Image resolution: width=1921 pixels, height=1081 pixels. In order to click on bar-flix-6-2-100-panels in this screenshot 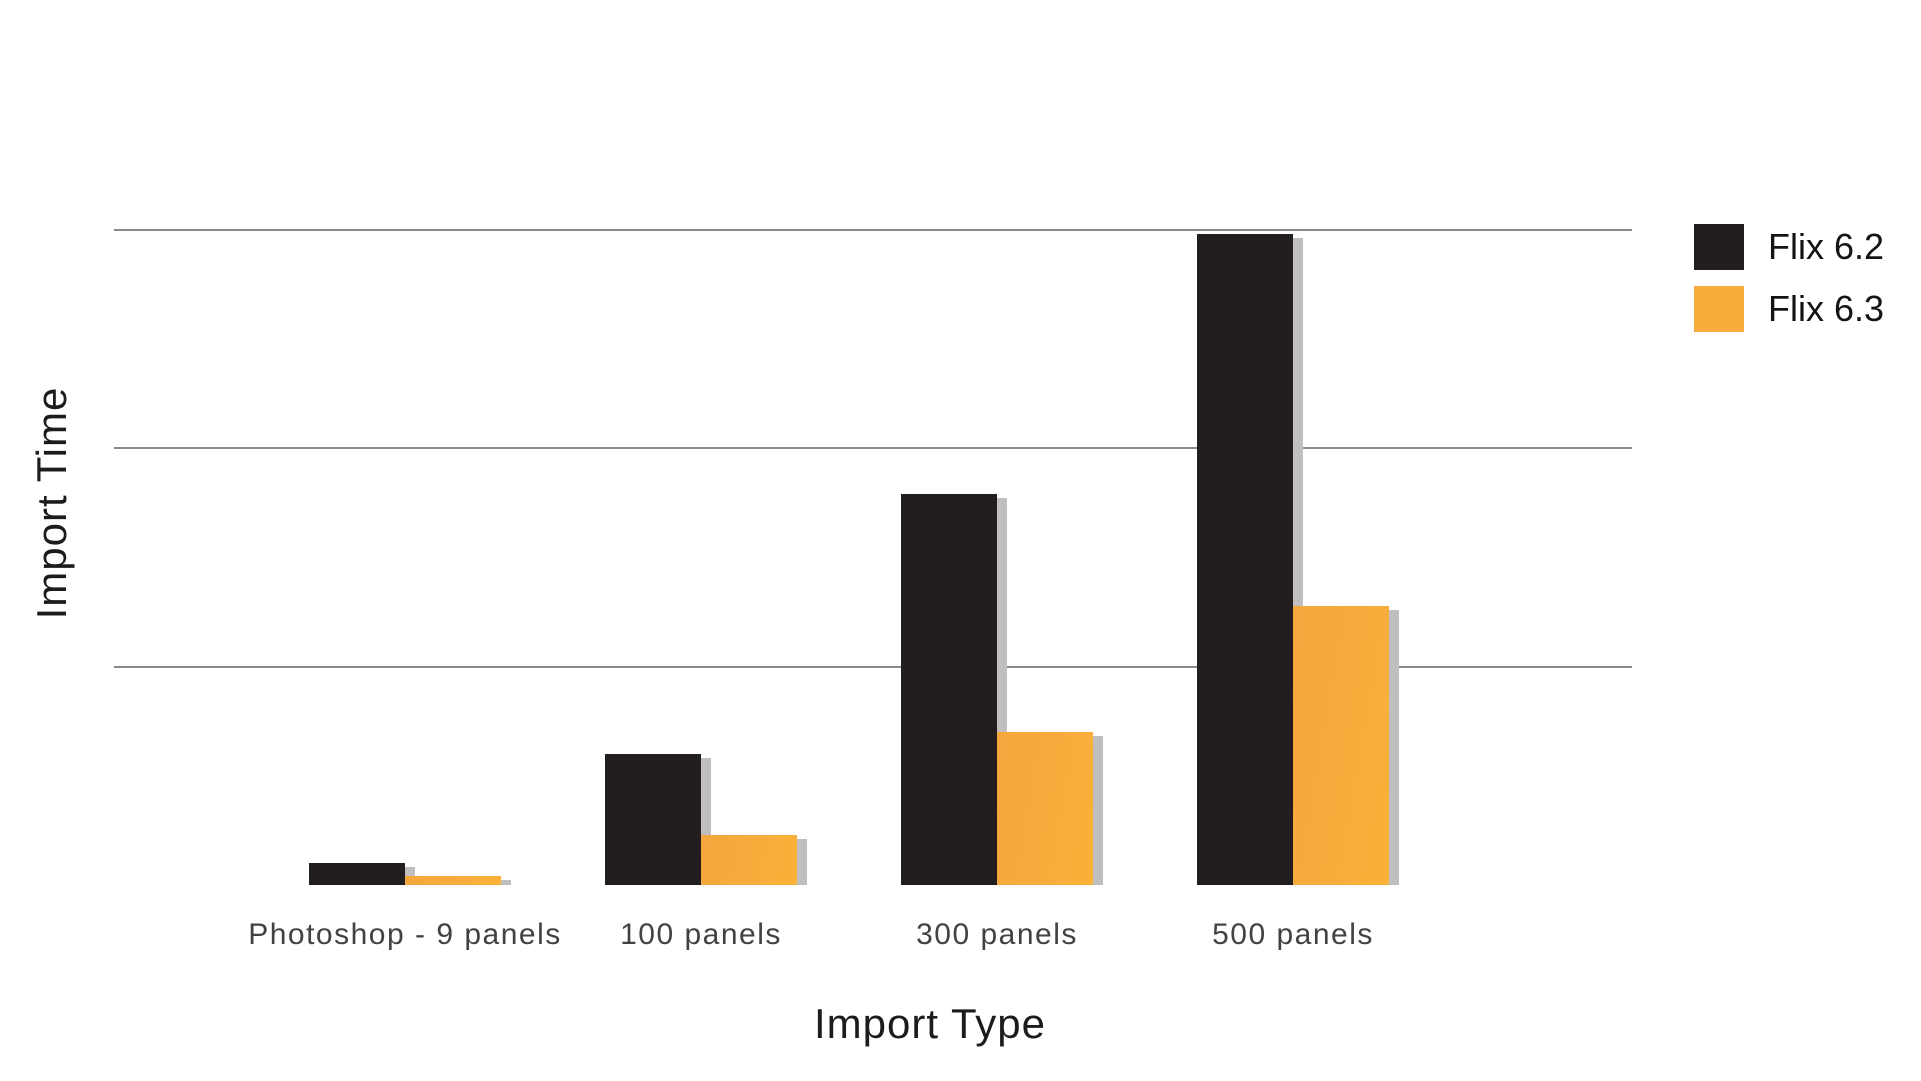, I will do `click(653, 819)`.